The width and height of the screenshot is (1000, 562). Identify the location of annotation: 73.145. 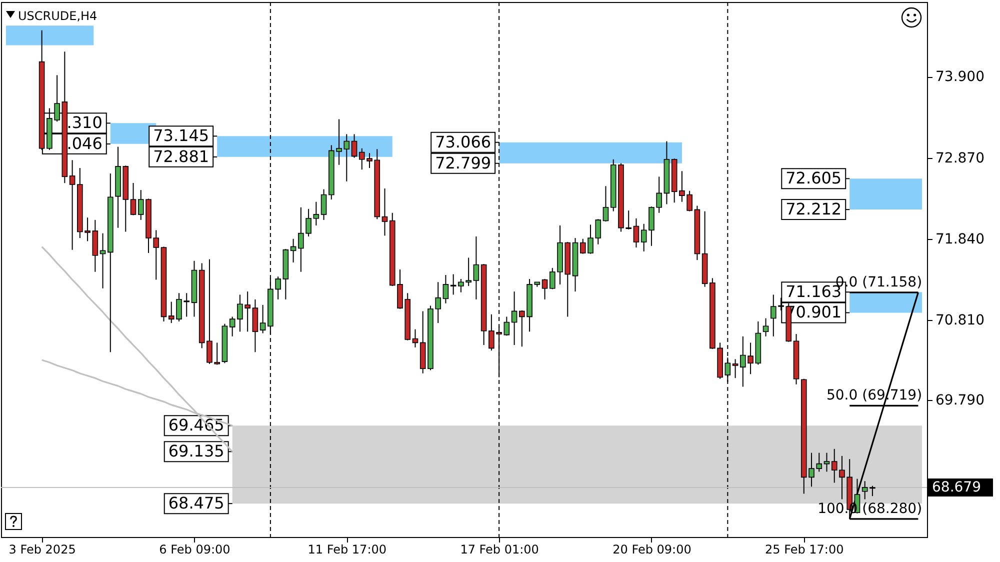
(181, 136).